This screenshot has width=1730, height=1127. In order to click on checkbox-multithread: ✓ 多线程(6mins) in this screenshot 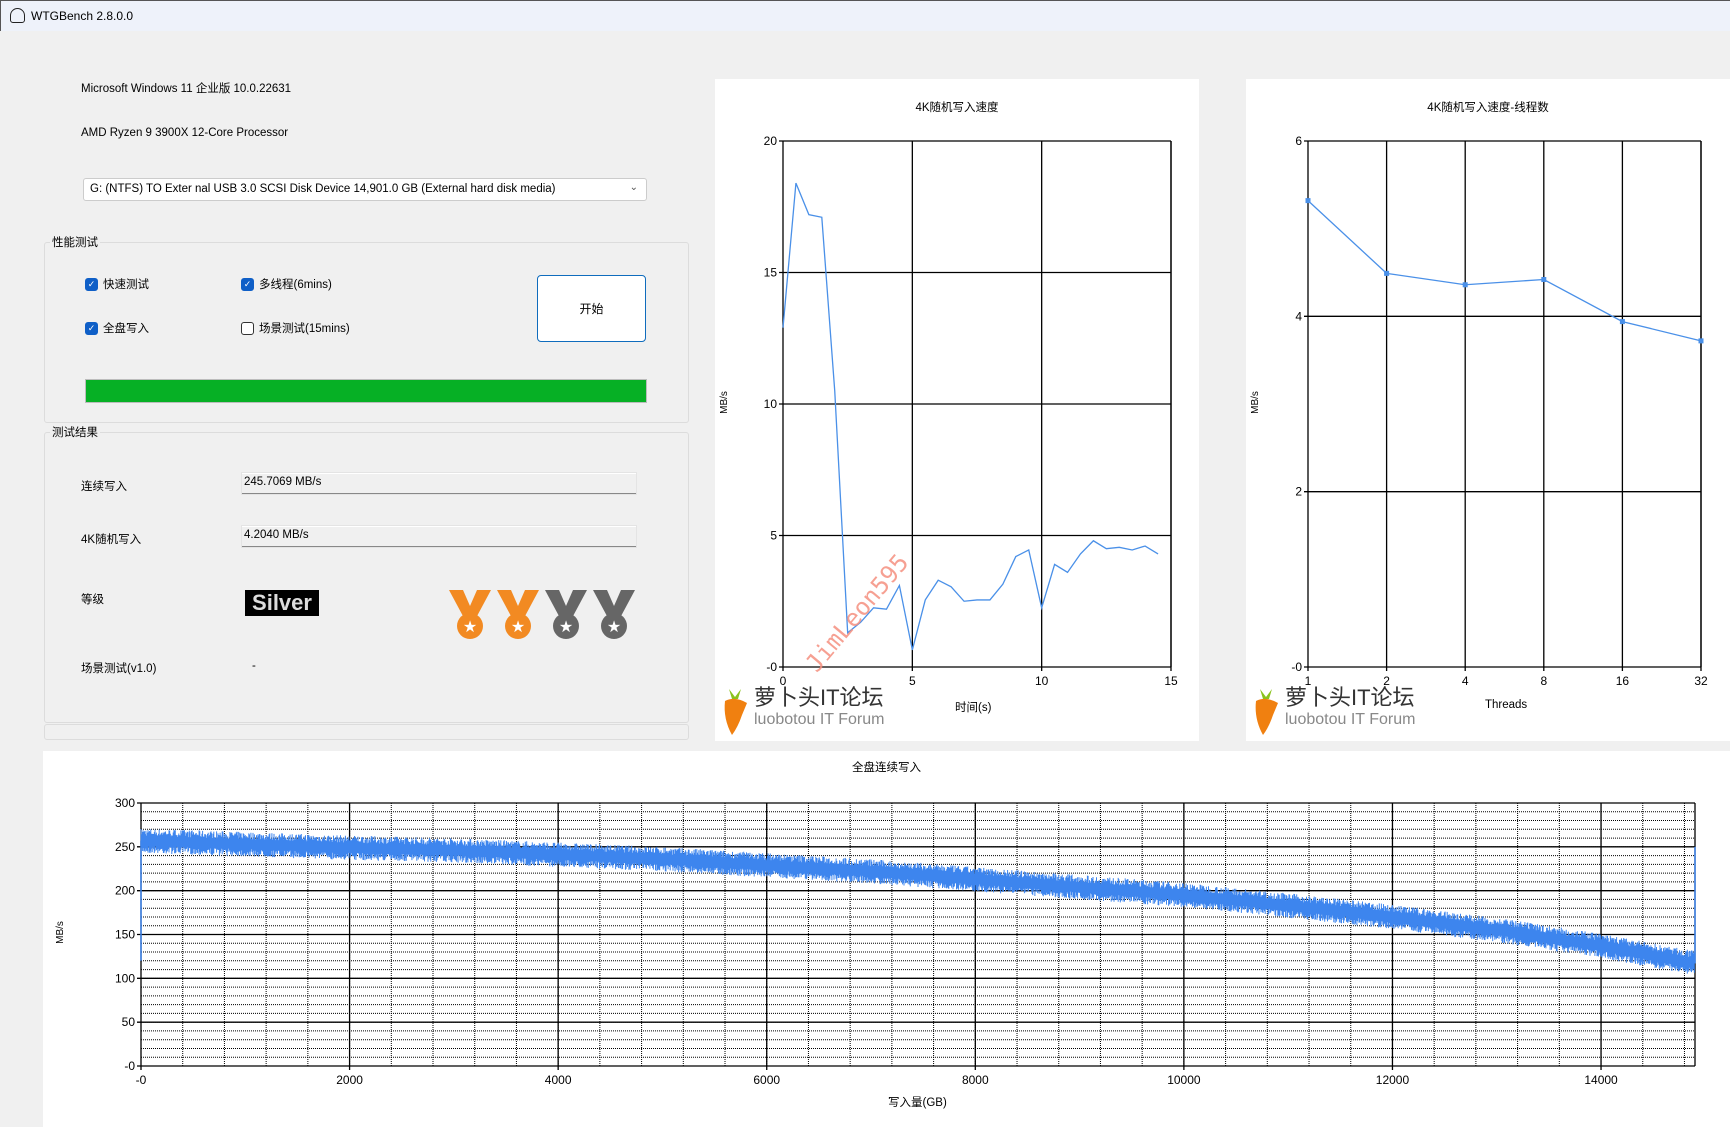, I will do `click(286, 284)`.